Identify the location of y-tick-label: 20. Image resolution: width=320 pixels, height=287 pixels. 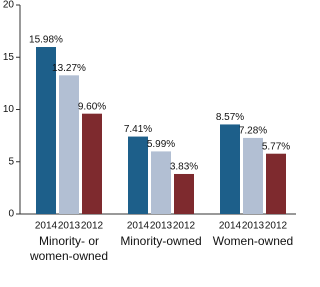
(9, 5).